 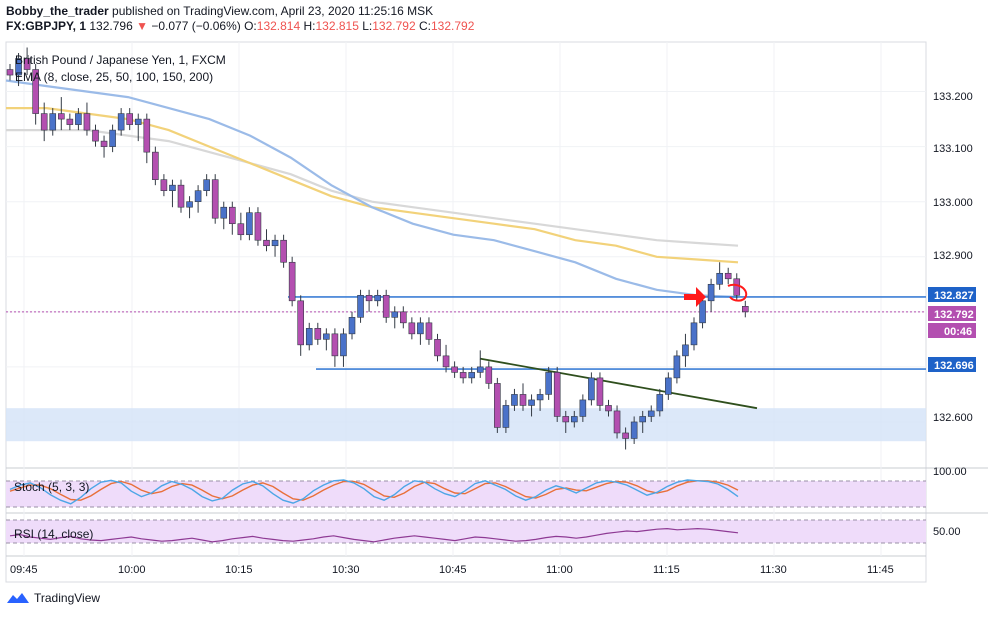 I want to click on last-price: 132.796, so click(x=111, y=26).